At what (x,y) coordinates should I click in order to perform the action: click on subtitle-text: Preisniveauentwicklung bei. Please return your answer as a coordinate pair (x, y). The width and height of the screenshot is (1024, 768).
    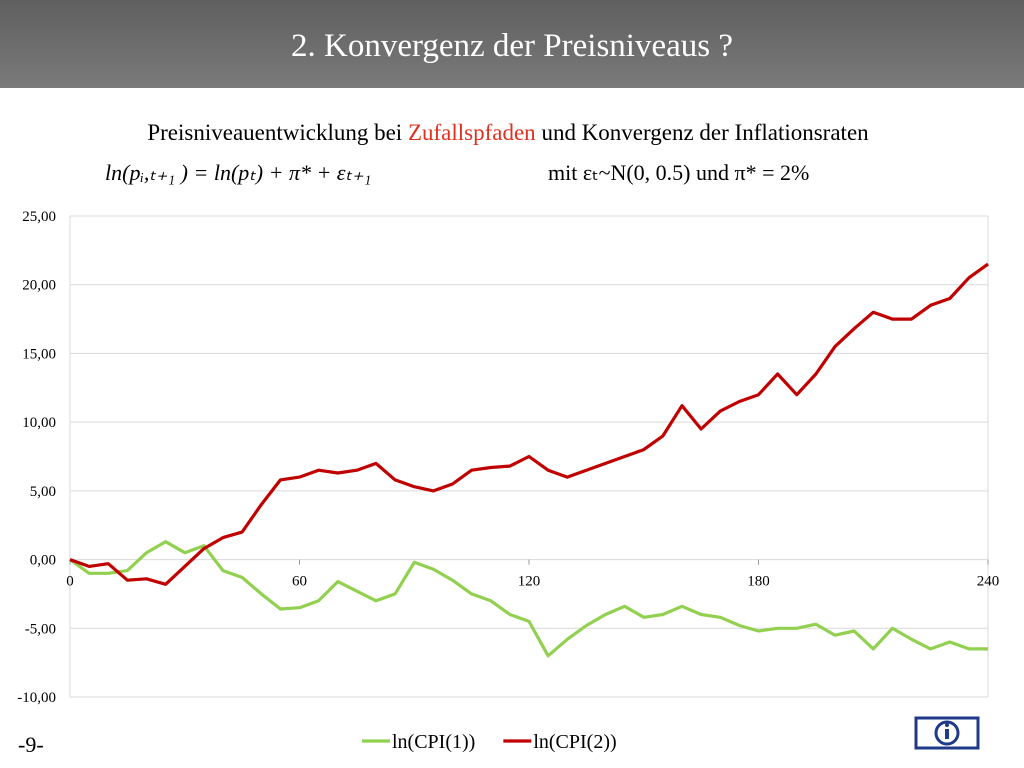
    Looking at the image, I should click on (274, 132).